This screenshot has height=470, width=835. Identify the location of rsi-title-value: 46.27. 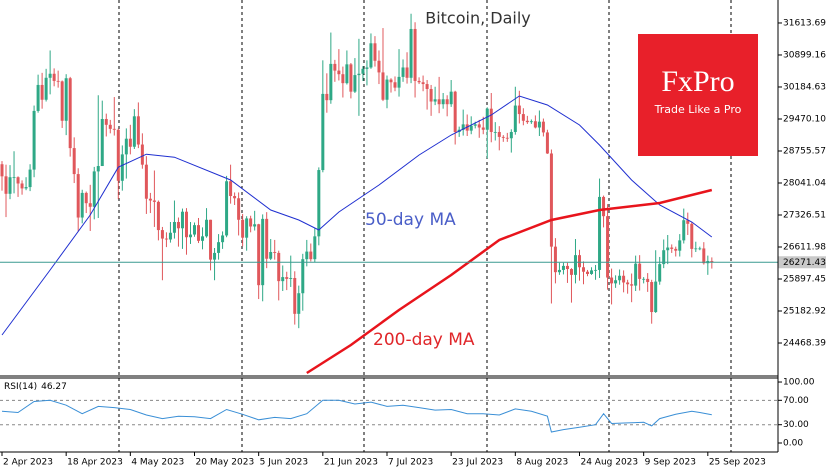
(54, 387).